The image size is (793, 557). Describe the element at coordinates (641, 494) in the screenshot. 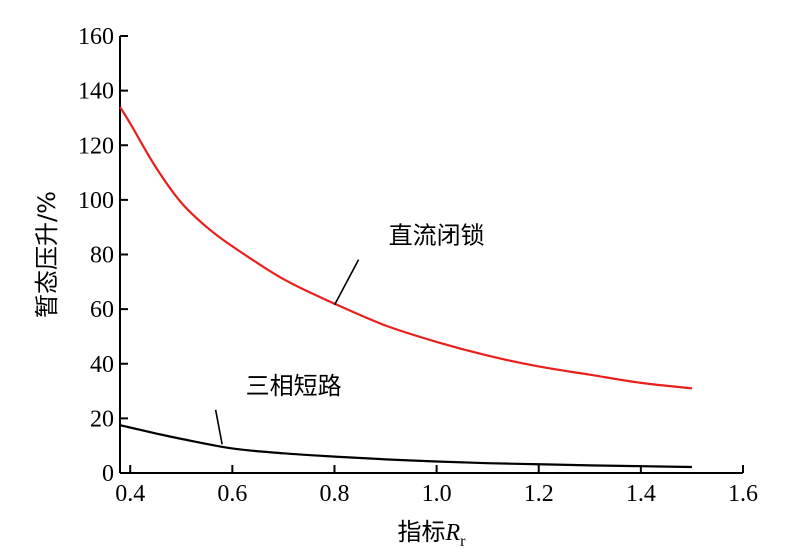

I see `x-tick-label-5: 1.4` at that location.